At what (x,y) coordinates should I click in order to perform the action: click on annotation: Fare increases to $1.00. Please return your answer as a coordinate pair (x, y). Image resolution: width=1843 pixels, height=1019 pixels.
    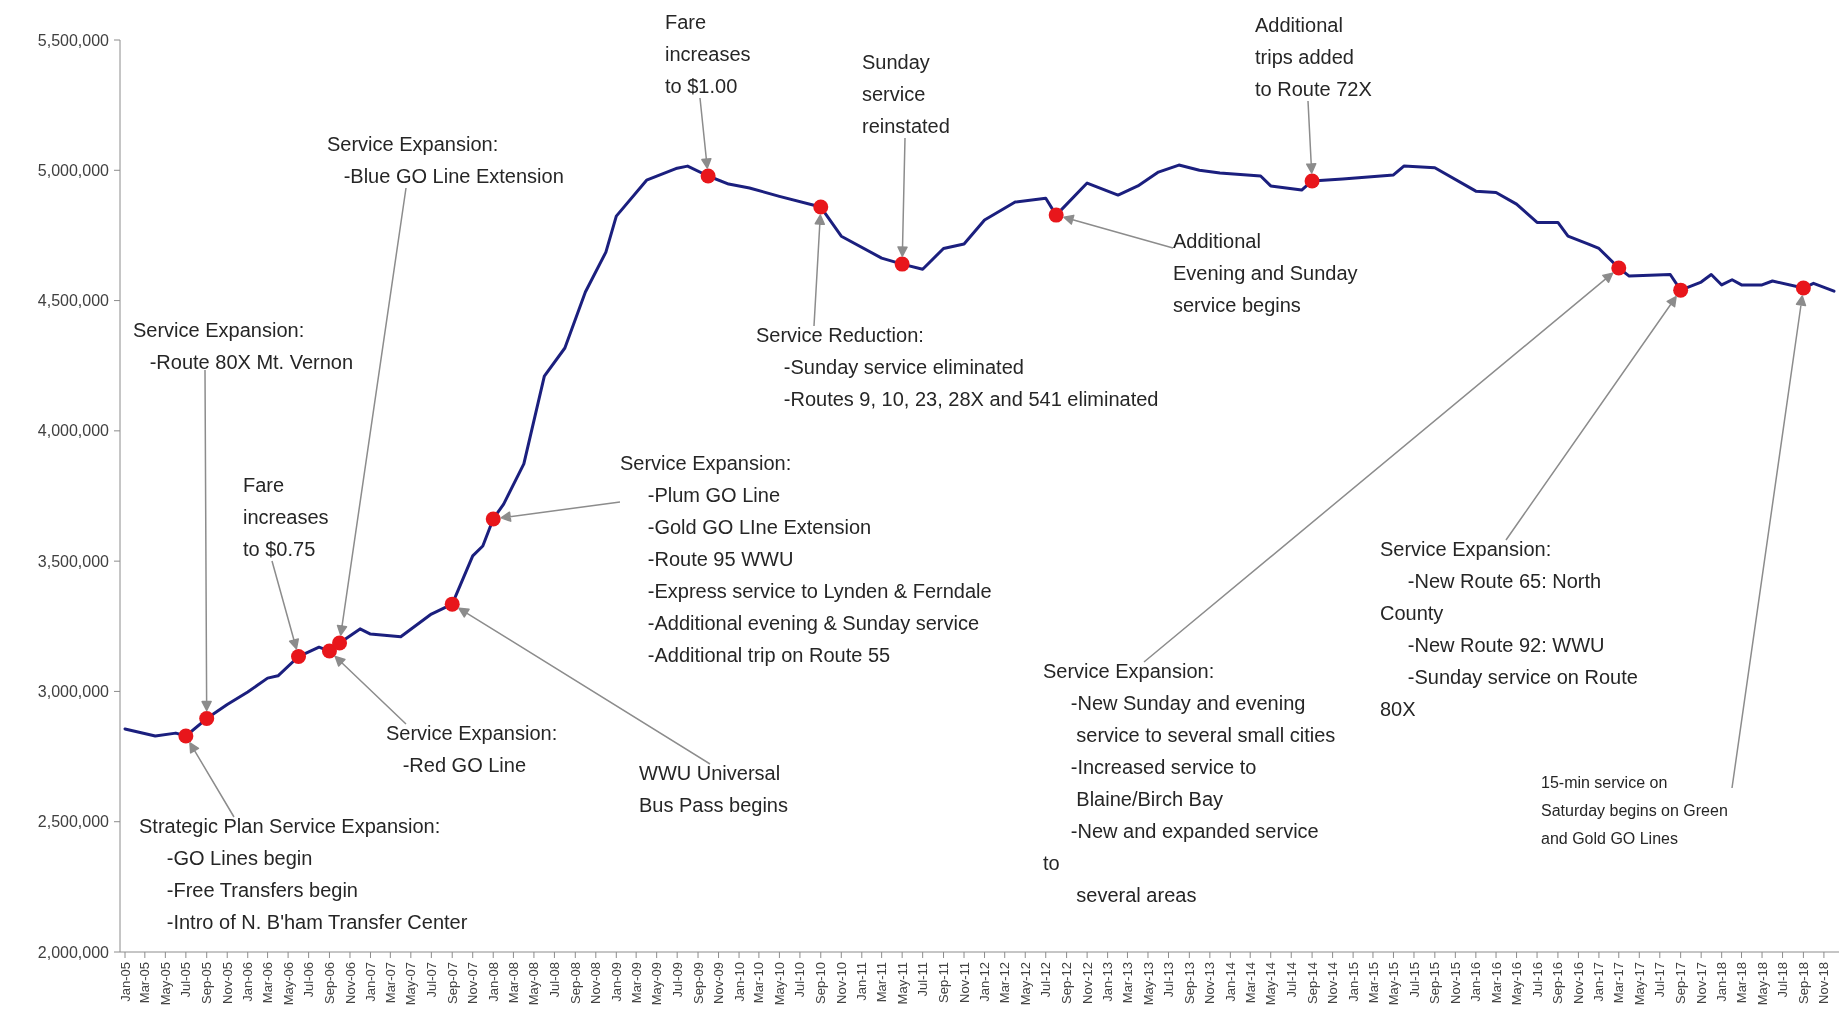
    Looking at the image, I should click on (708, 54).